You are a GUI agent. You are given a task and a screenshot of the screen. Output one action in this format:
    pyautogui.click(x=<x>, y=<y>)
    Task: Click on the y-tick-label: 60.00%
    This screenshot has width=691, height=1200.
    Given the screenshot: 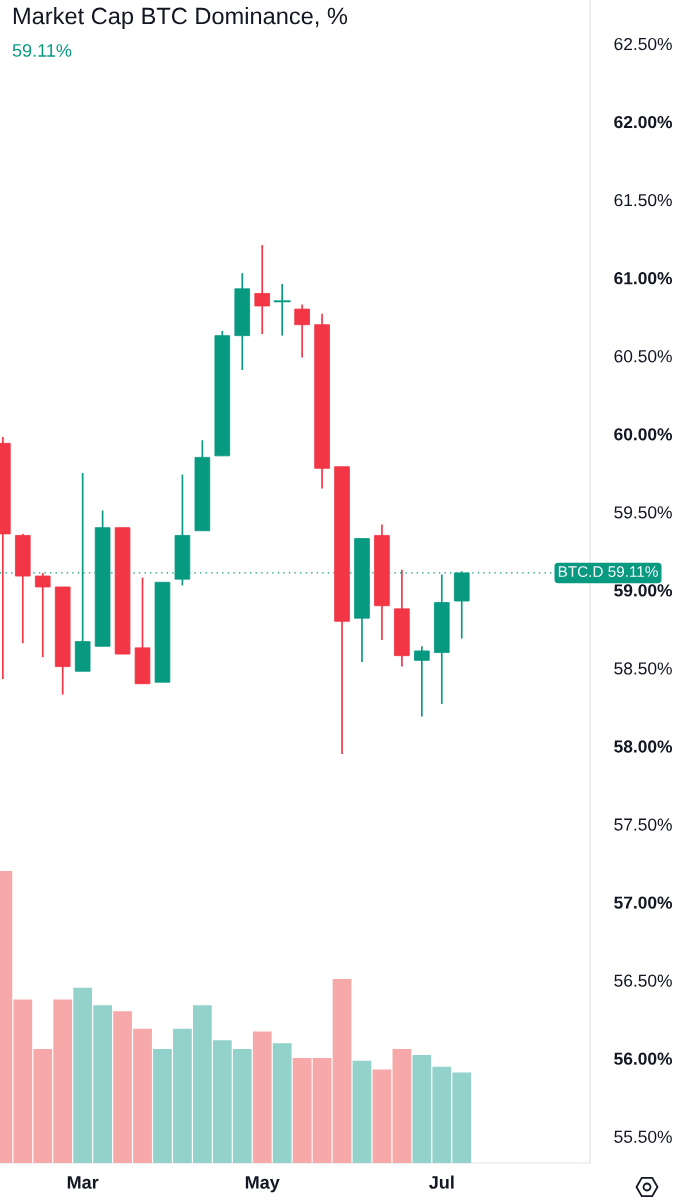 What is the action you would take?
    pyautogui.click(x=643, y=434)
    